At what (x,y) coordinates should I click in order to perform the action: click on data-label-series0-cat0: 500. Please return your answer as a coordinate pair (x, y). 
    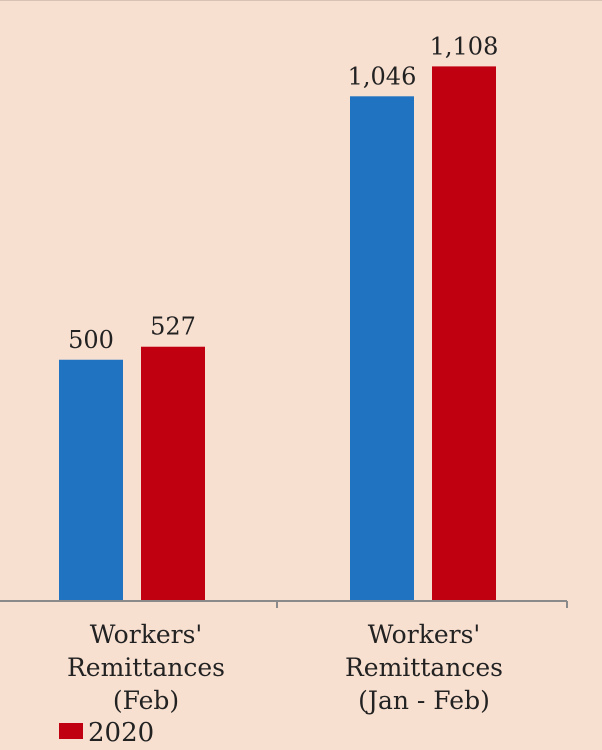
    Looking at the image, I should click on (91, 340).